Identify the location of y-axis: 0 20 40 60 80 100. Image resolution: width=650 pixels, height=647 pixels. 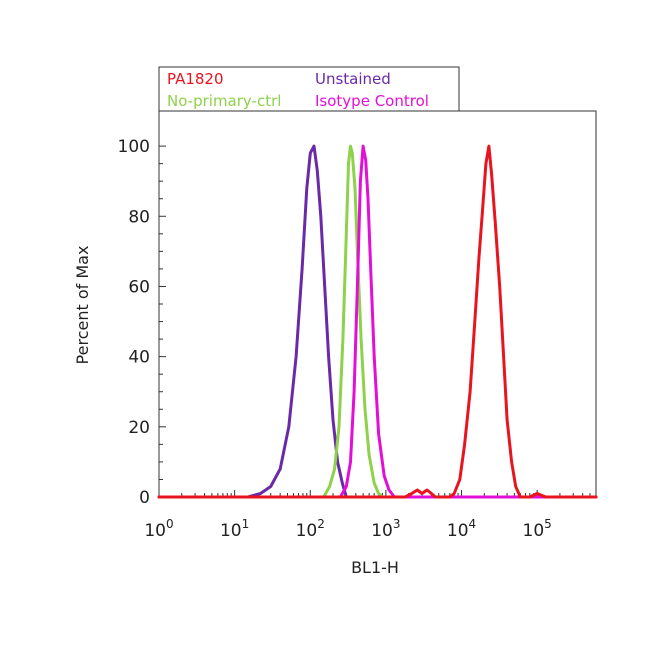
(142, 322).